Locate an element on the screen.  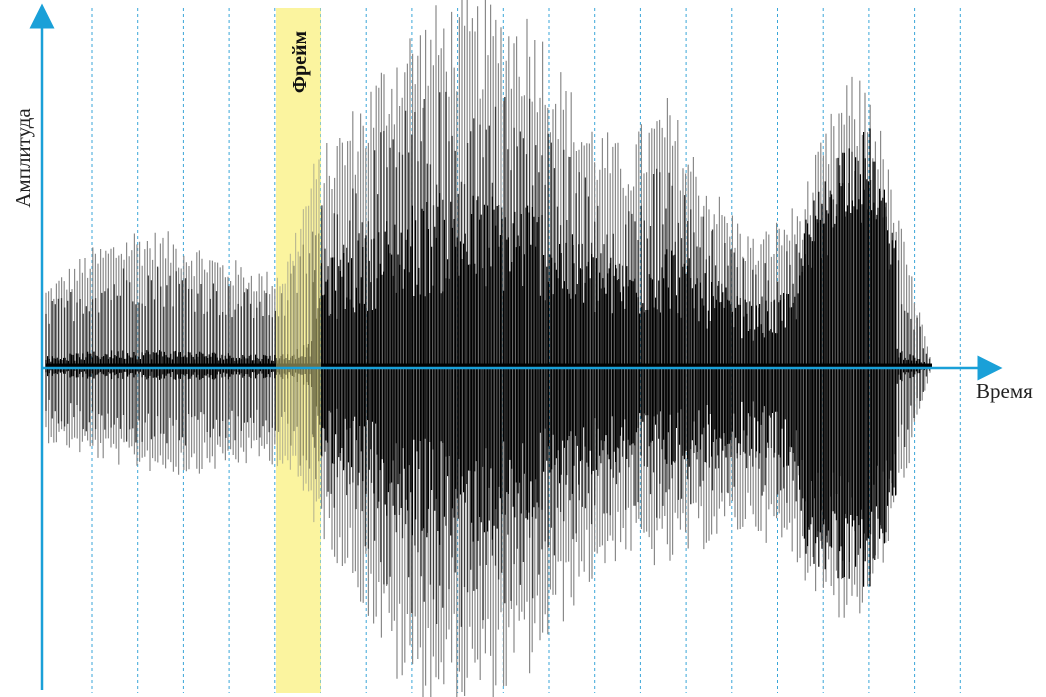
frame-overlay is located at coordinates (298, 350).